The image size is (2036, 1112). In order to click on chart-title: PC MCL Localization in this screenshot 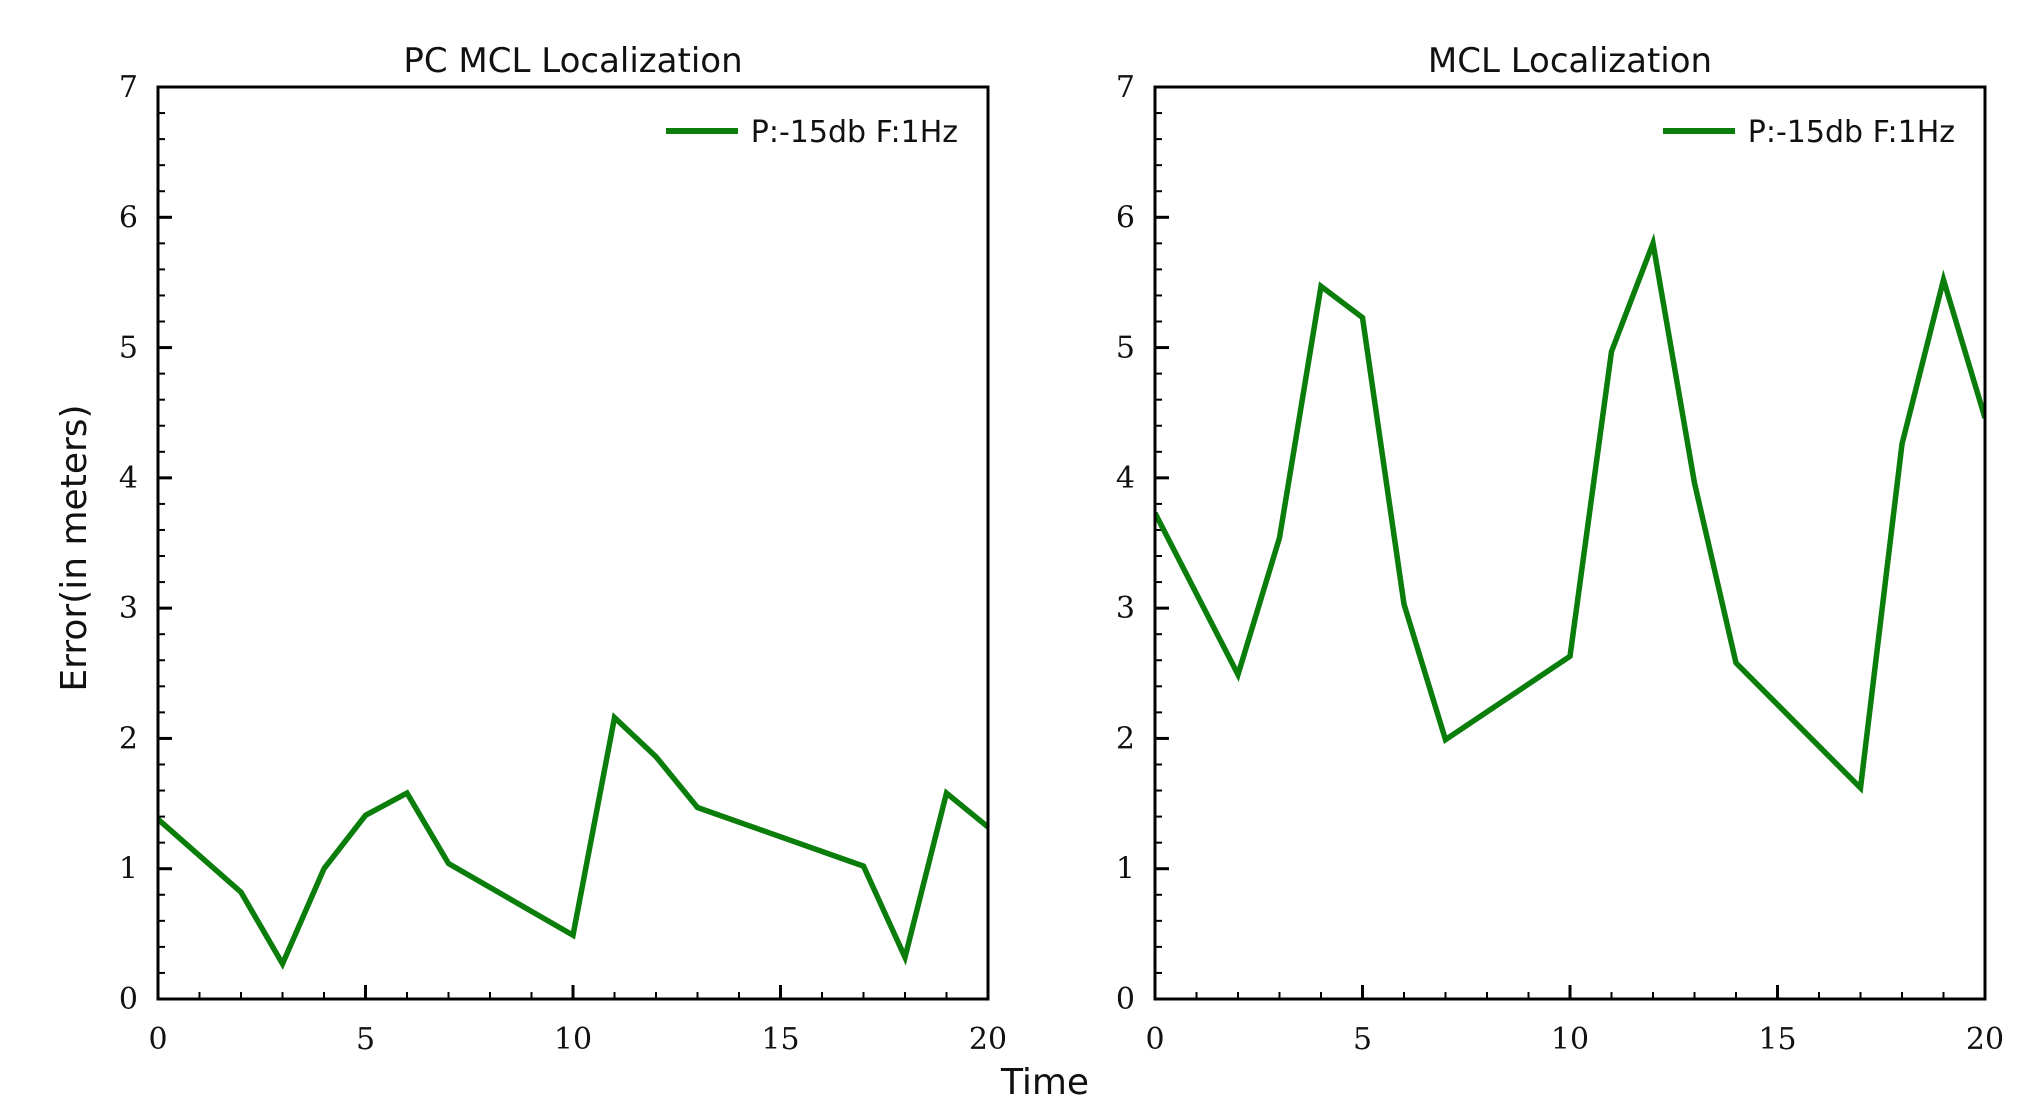, I will do `click(572, 61)`.